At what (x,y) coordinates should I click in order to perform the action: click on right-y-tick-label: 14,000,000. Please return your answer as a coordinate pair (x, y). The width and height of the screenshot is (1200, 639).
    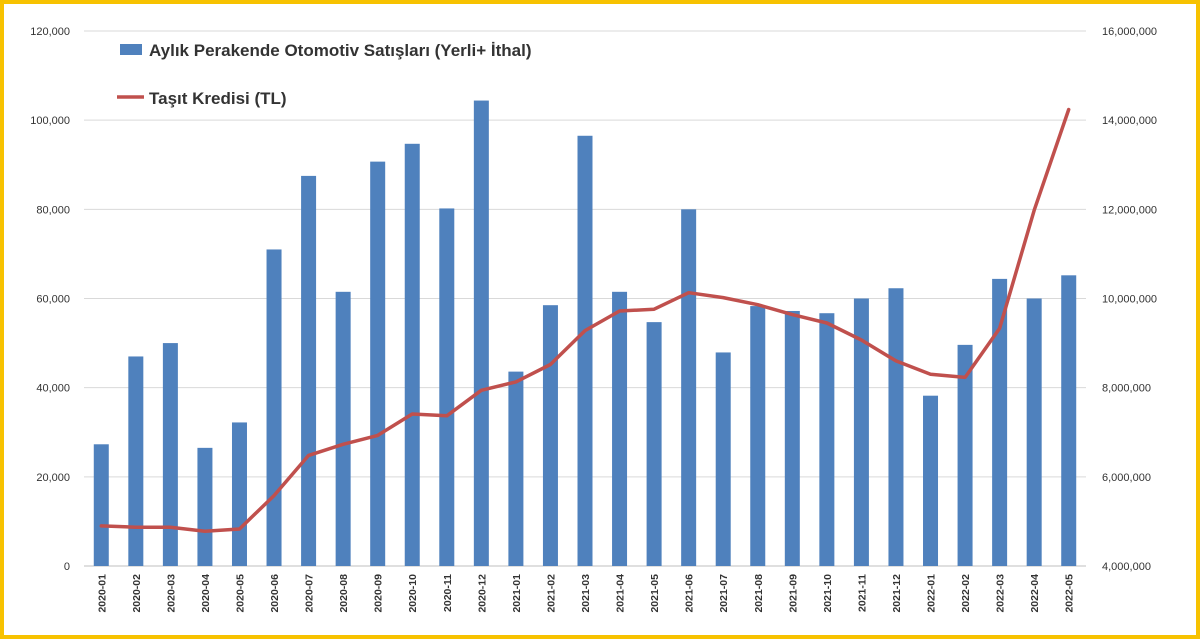
    Looking at the image, I should click on (1129, 121).